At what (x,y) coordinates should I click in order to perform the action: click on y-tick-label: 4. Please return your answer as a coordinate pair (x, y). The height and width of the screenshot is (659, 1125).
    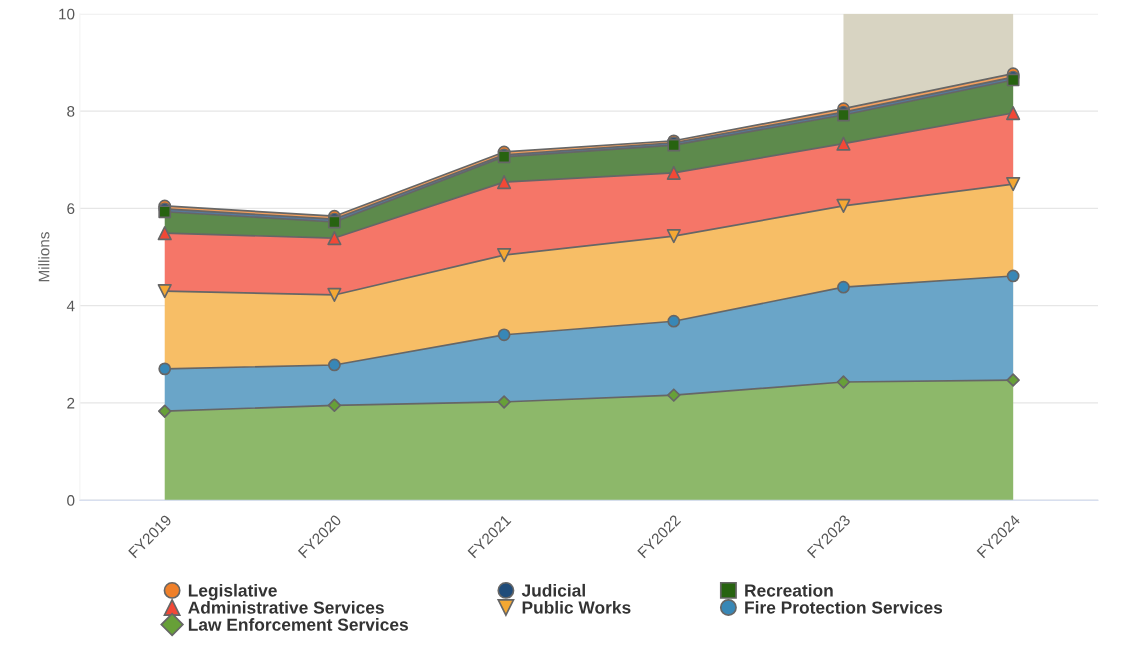
    Looking at the image, I should click on (70, 306).